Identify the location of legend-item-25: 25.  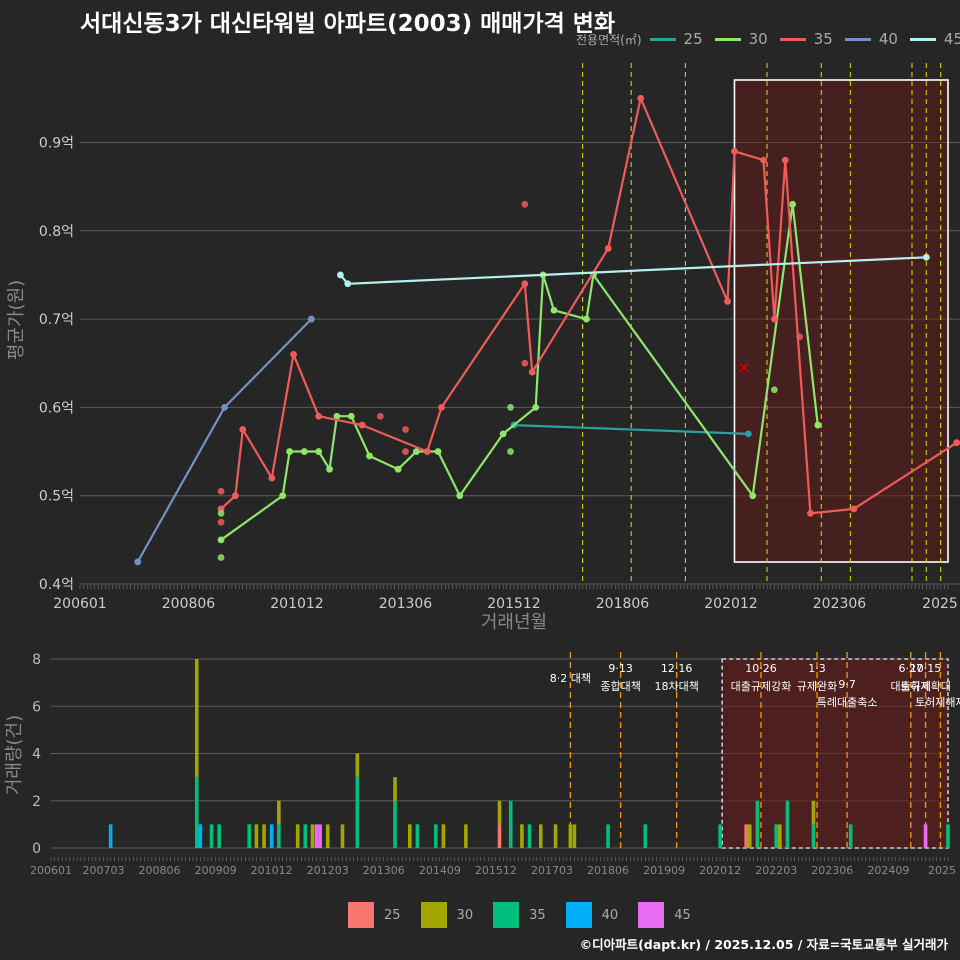
(676, 39).